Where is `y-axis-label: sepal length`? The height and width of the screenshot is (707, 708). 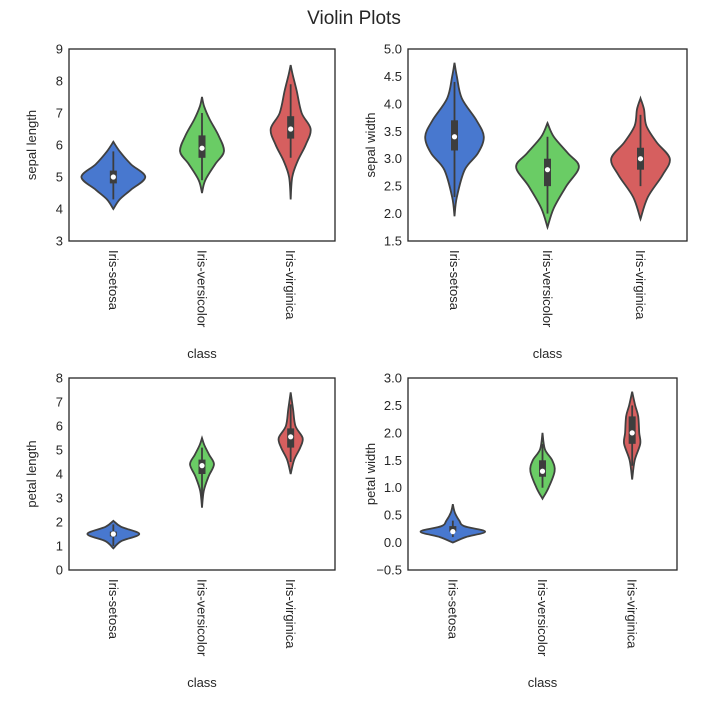 y-axis-label: sepal length is located at coordinates (31, 145).